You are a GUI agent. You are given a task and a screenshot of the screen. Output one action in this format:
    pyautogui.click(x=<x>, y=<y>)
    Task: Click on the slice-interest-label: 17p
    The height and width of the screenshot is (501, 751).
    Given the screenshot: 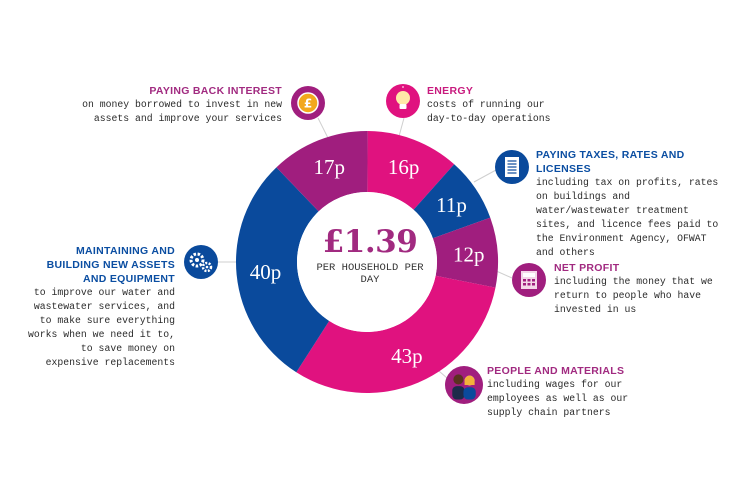 What is the action you would take?
    pyautogui.click(x=329, y=167)
    